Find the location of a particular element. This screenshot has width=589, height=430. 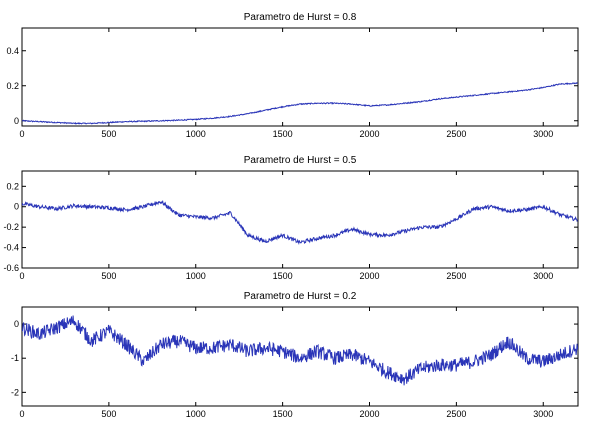

panel-title: Parametro de Hurst = 0.8 is located at coordinates (300, 17).